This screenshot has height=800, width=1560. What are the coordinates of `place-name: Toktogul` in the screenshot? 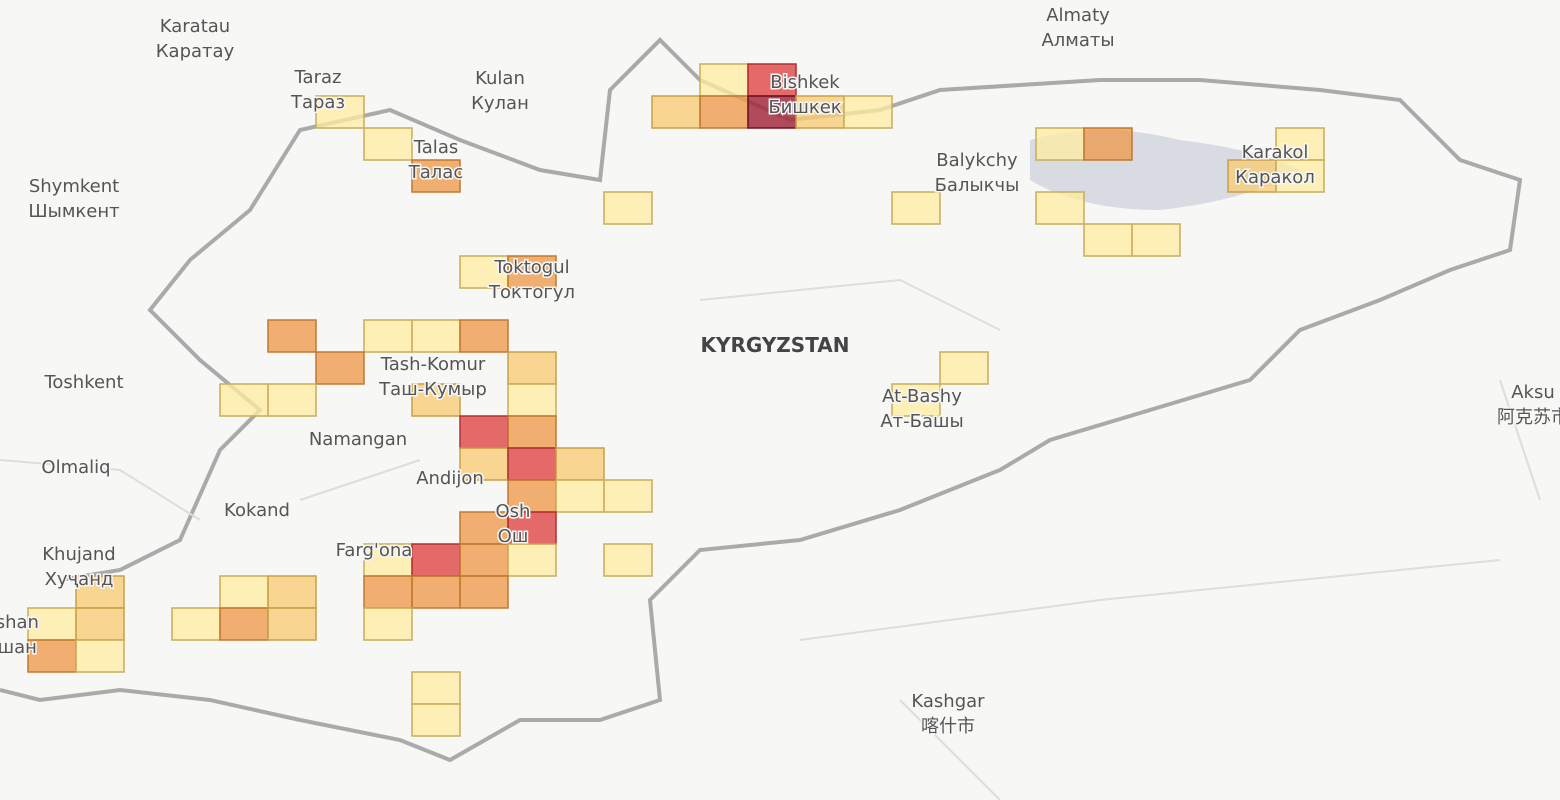 It's located at (531, 267).